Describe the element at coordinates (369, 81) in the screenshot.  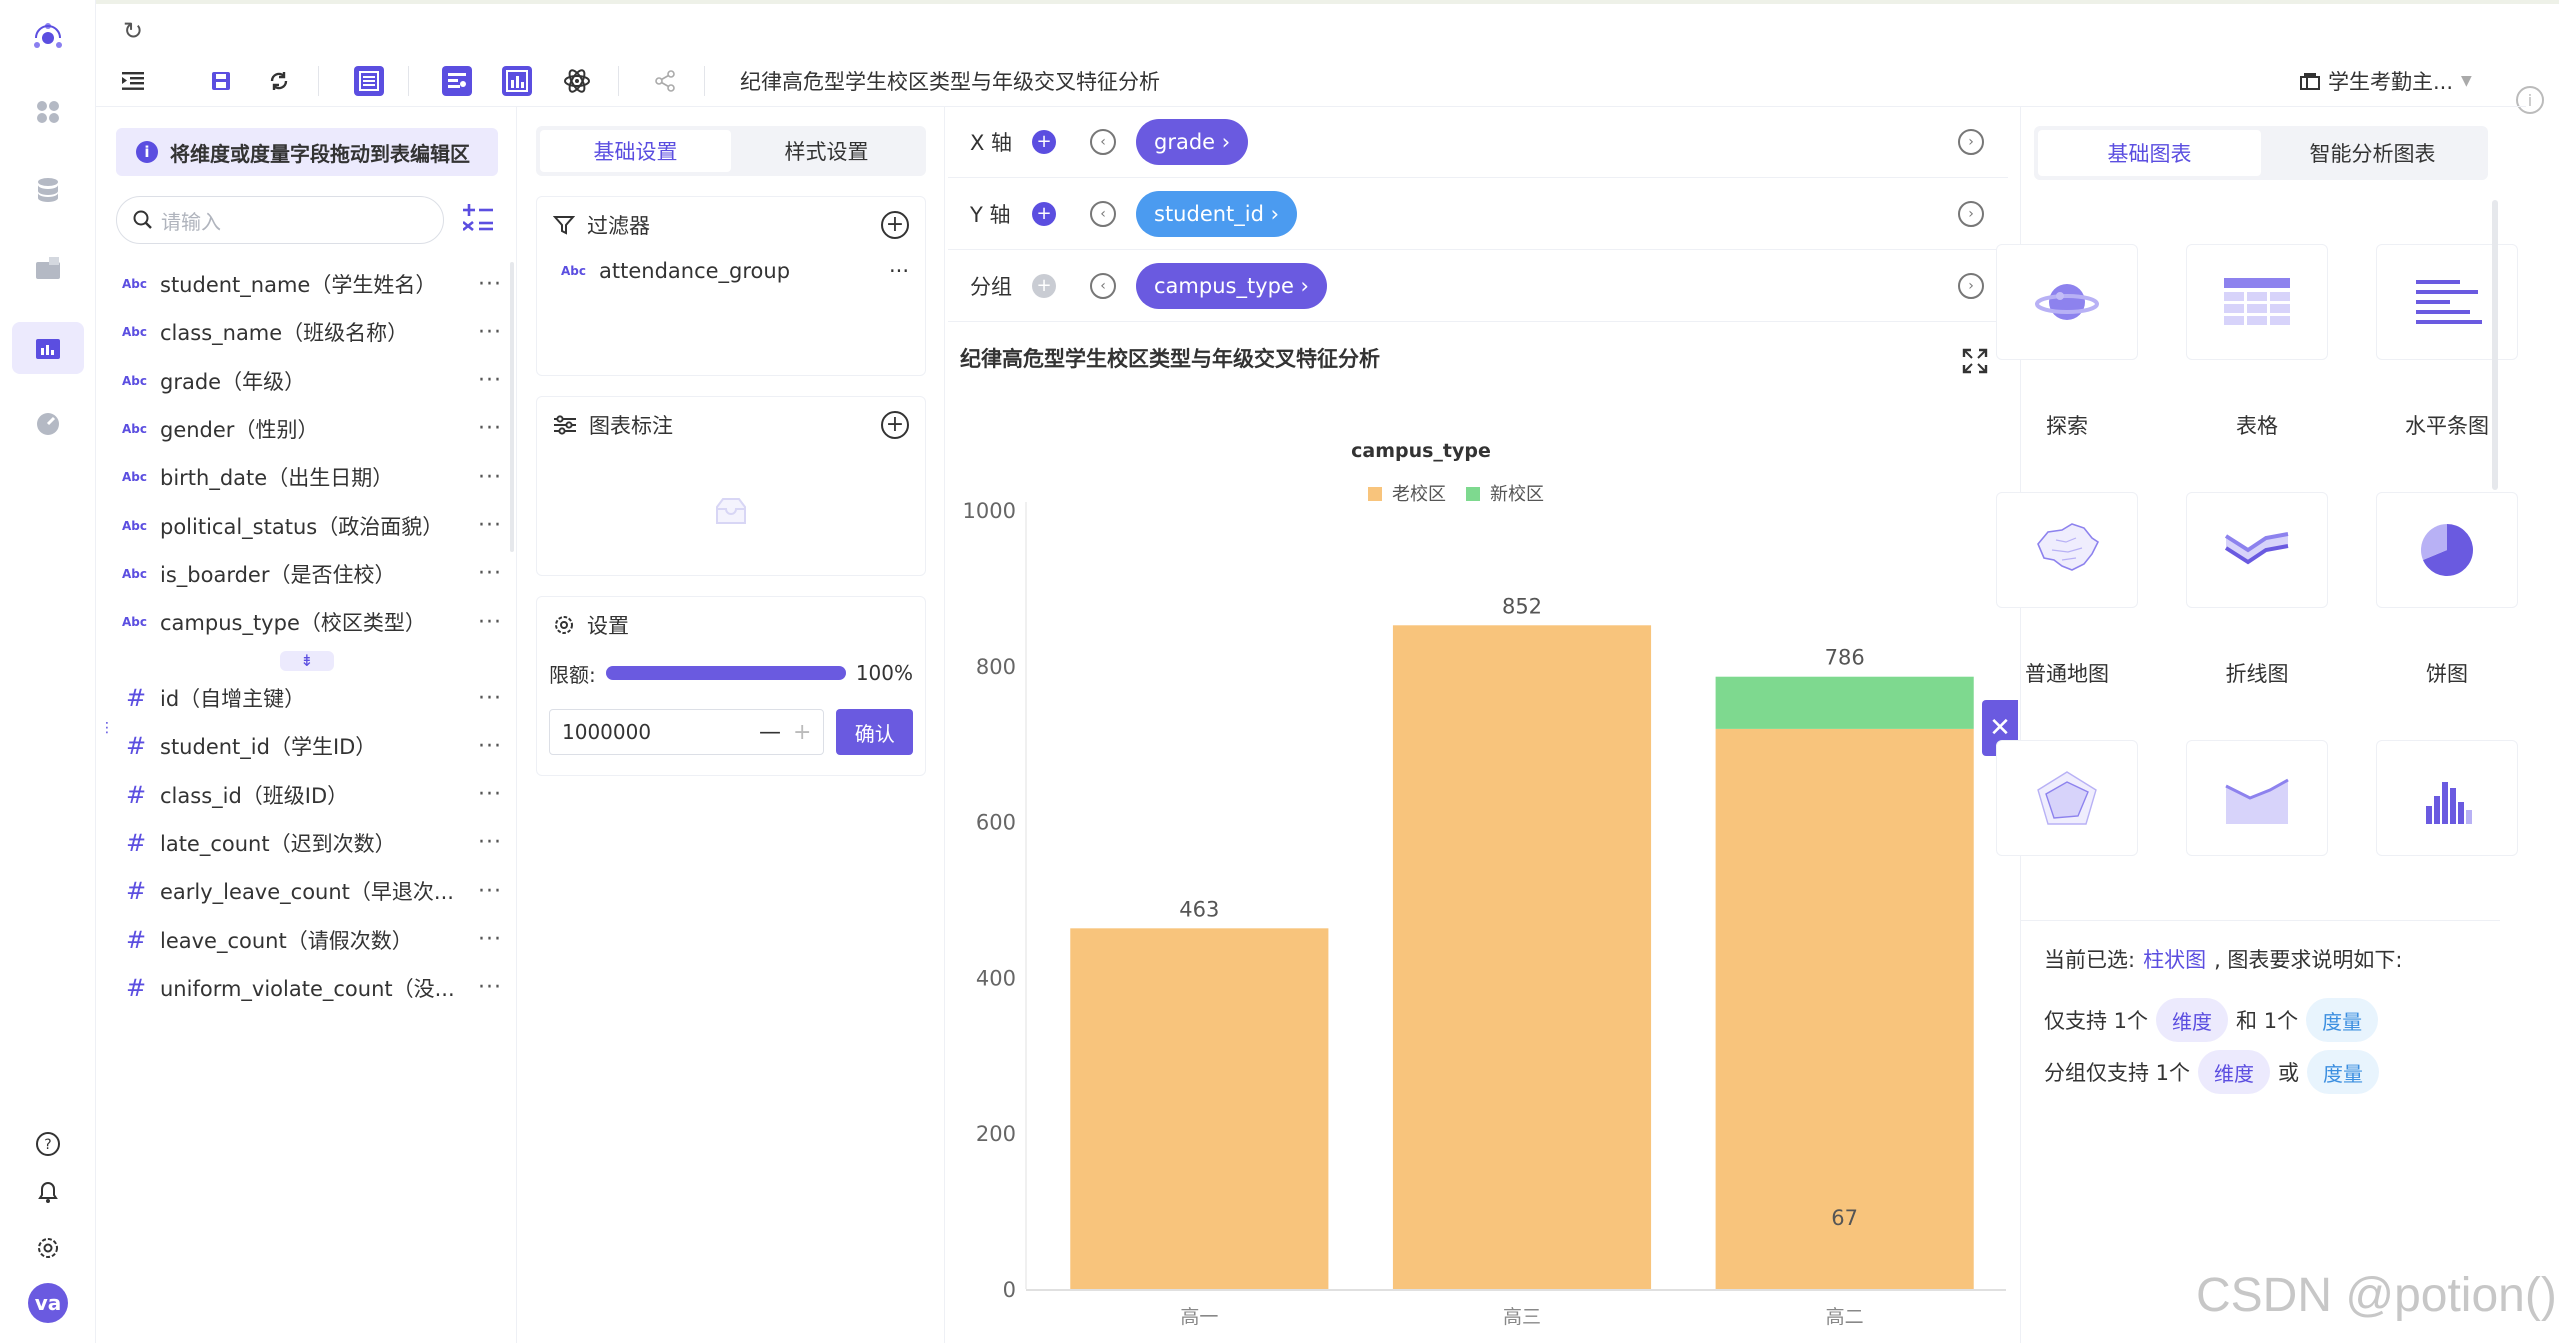
I see `data-view-icon` at that location.